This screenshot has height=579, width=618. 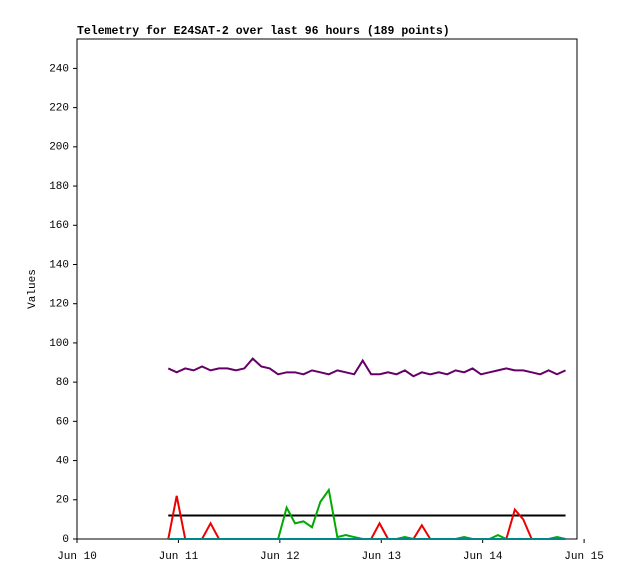 What do you see at coordinates (65, 540) in the screenshot?
I see `y-tick-label: 0` at bounding box center [65, 540].